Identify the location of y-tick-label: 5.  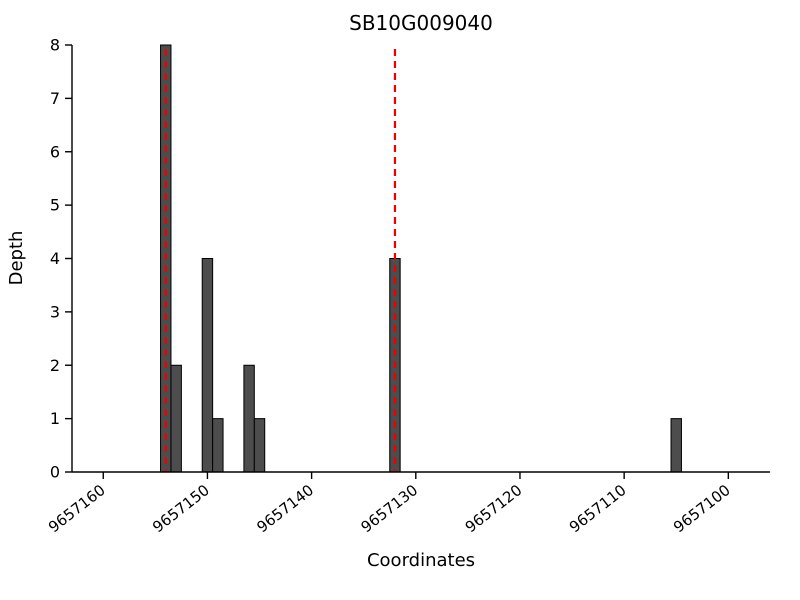
(55, 205).